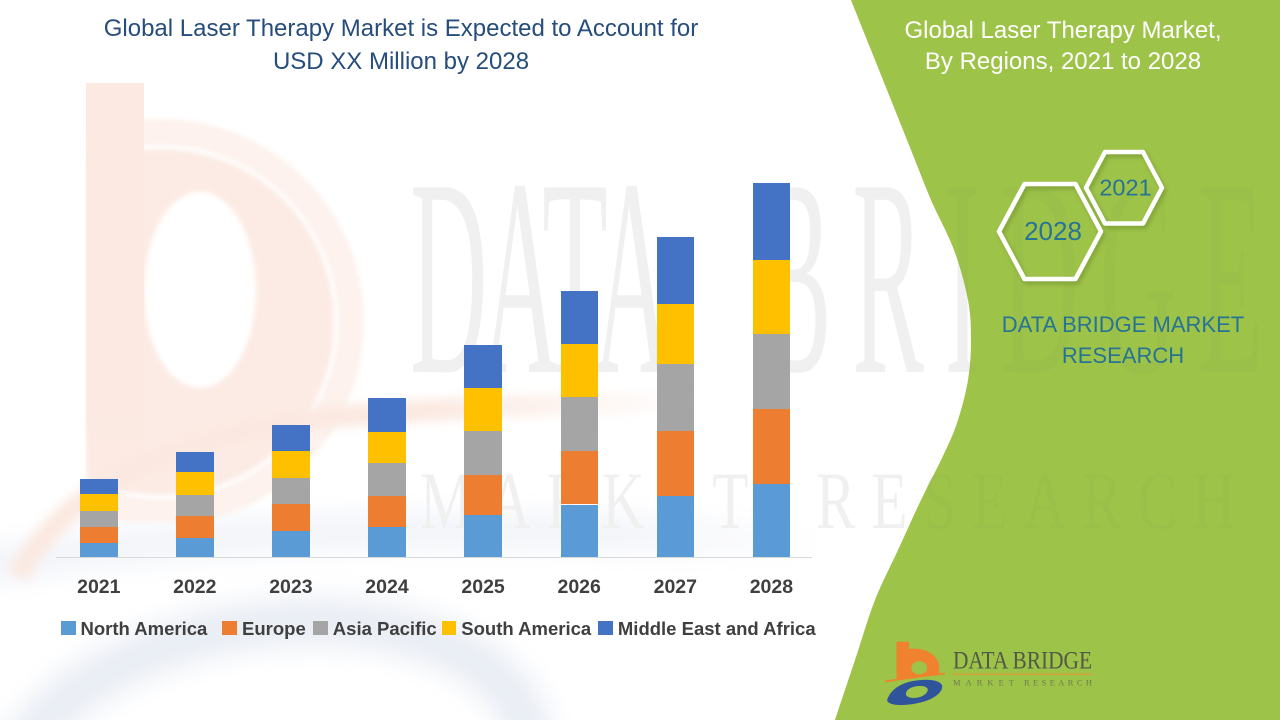 The image size is (1280, 720). I want to click on svg-text: RESEARCH, so click(1058, 683).